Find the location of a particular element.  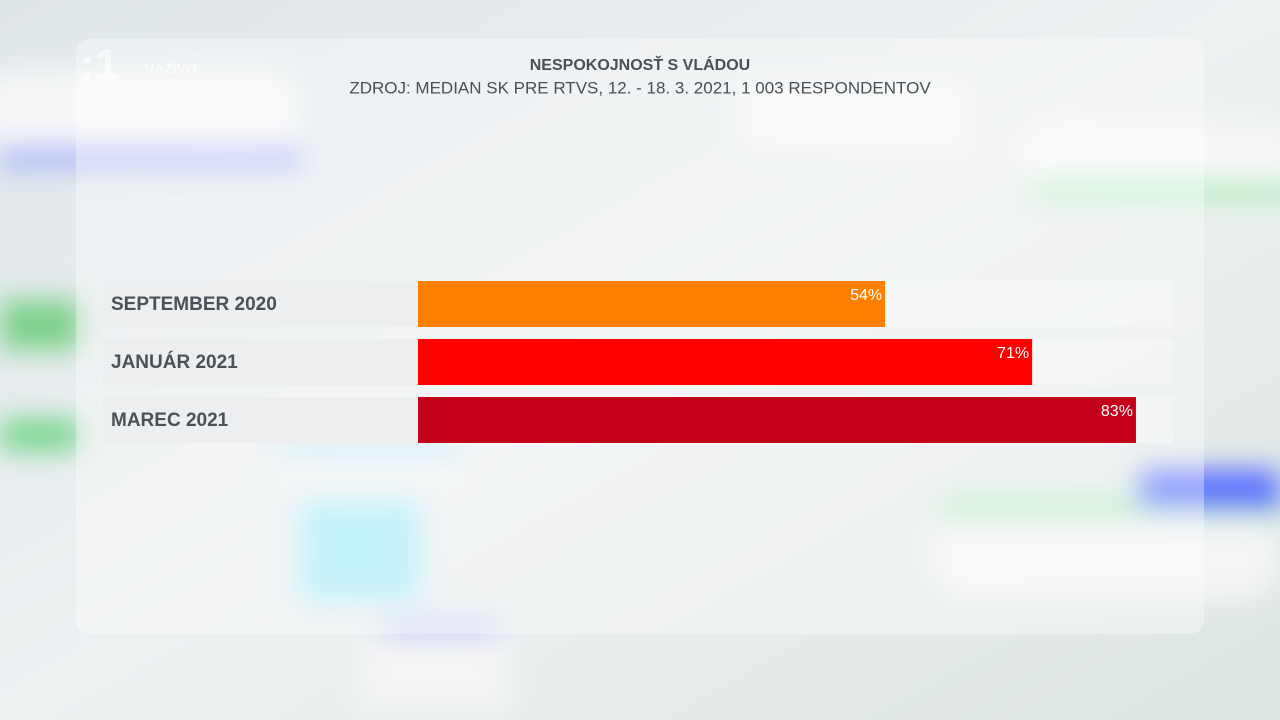

category-label: MAREC 2021 is located at coordinates (170, 420).